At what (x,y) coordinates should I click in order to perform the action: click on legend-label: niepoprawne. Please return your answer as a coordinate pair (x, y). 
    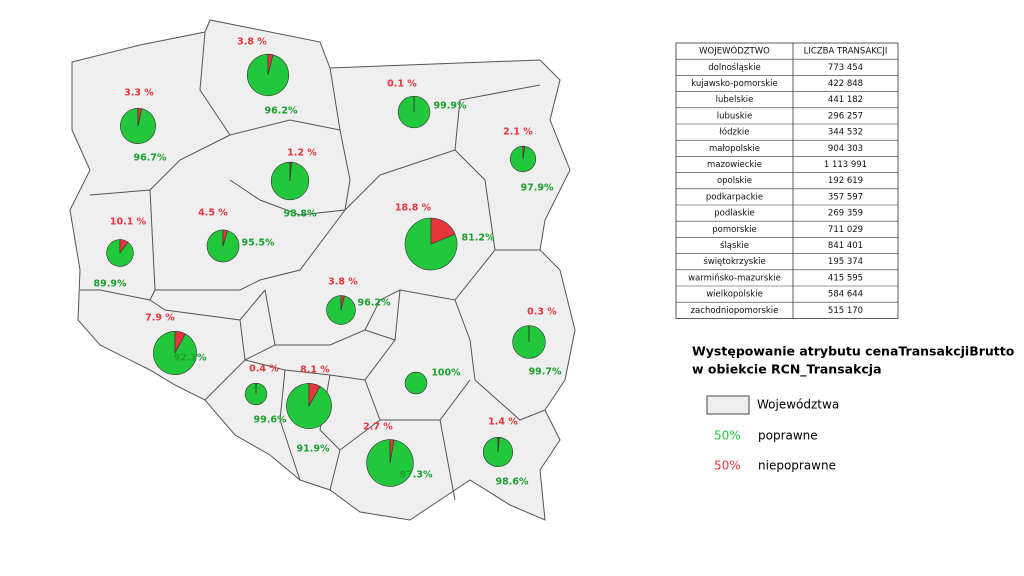
    Looking at the image, I should click on (797, 466).